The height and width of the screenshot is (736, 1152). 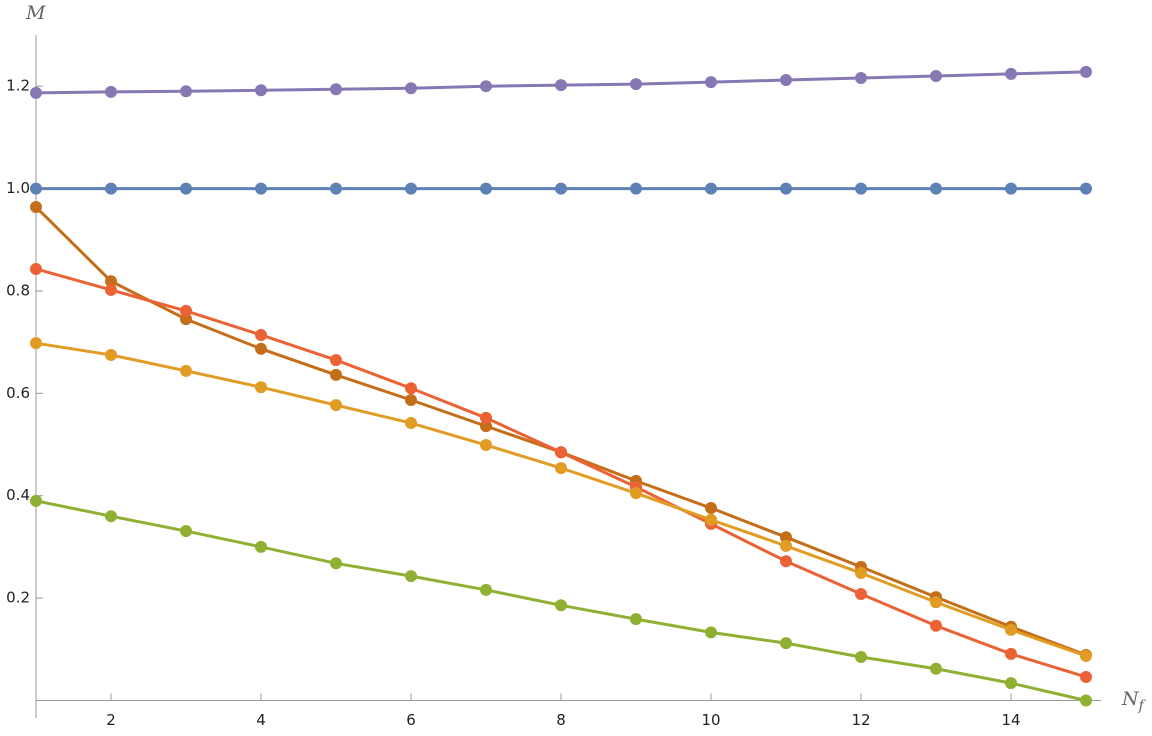 I want to click on x-axis-title-main: N, so click(x=1130, y=699).